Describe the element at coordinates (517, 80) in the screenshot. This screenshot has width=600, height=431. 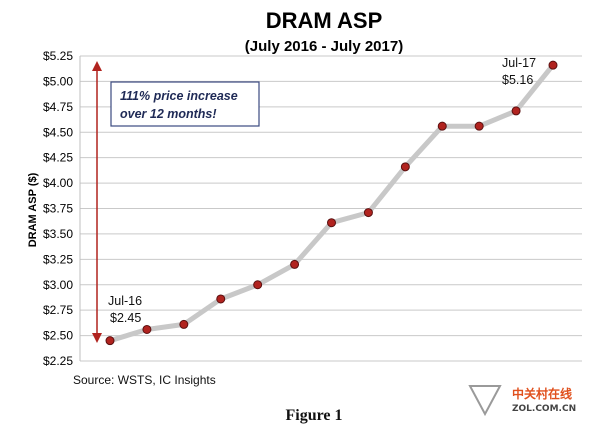
I see `end-label-value: $5.16` at that location.